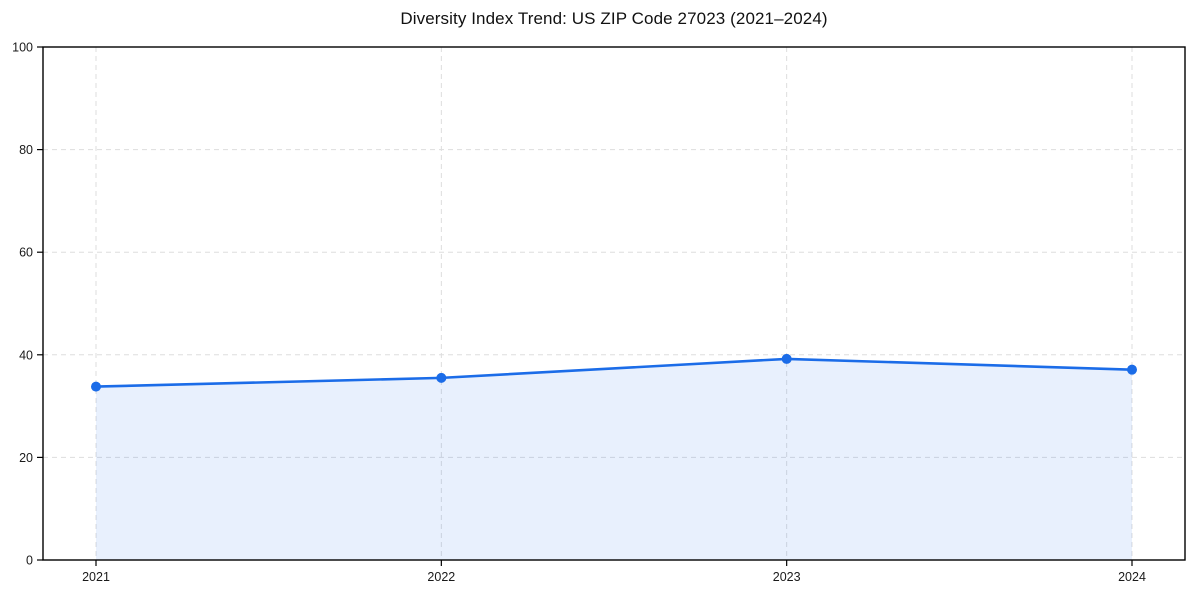 This screenshot has width=1200, height=600. What do you see at coordinates (787, 577) in the screenshot?
I see `x-tick-label: 2023` at bounding box center [787, 577].